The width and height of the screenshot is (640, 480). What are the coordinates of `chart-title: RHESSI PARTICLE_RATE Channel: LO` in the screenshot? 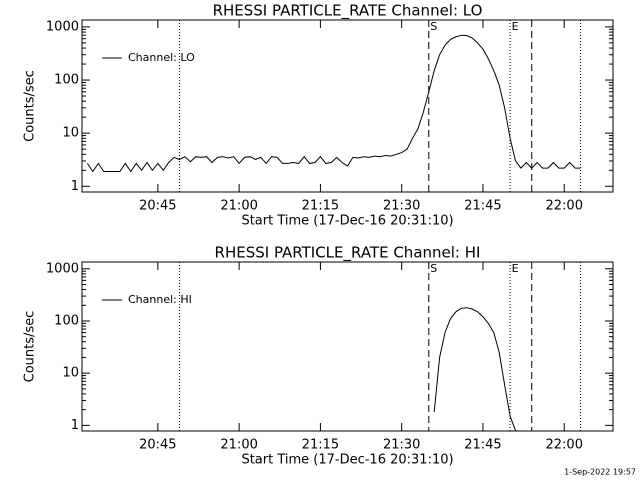 It's located at (348, 11).